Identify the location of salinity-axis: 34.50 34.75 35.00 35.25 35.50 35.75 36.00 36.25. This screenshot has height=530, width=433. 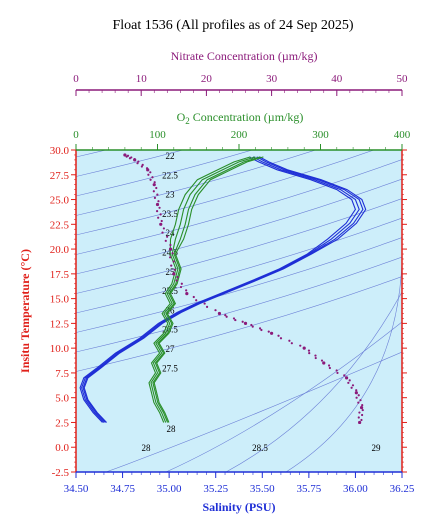
(239, 483).